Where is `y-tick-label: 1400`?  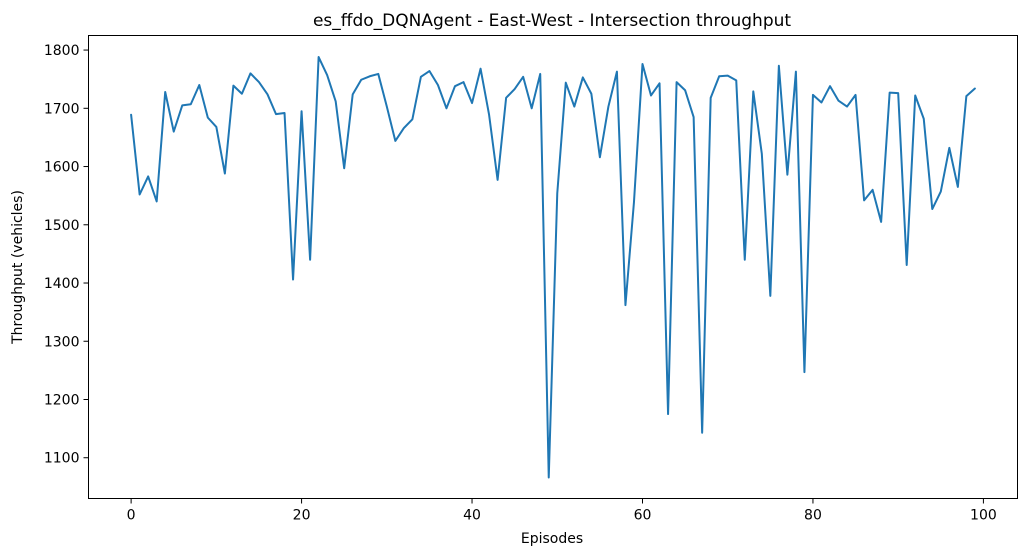 y-tick-label: 1400 is located at coordinates (62, 284).